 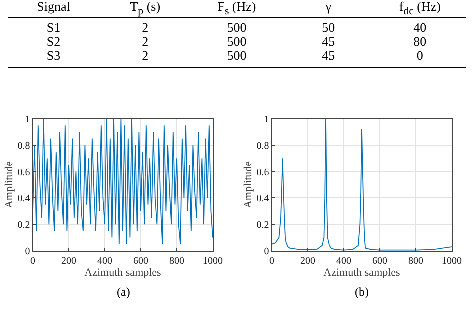 What do you see at coordinates (123, 182) in the screenshot?
I see `line-series` at bounding box center [123, 182].